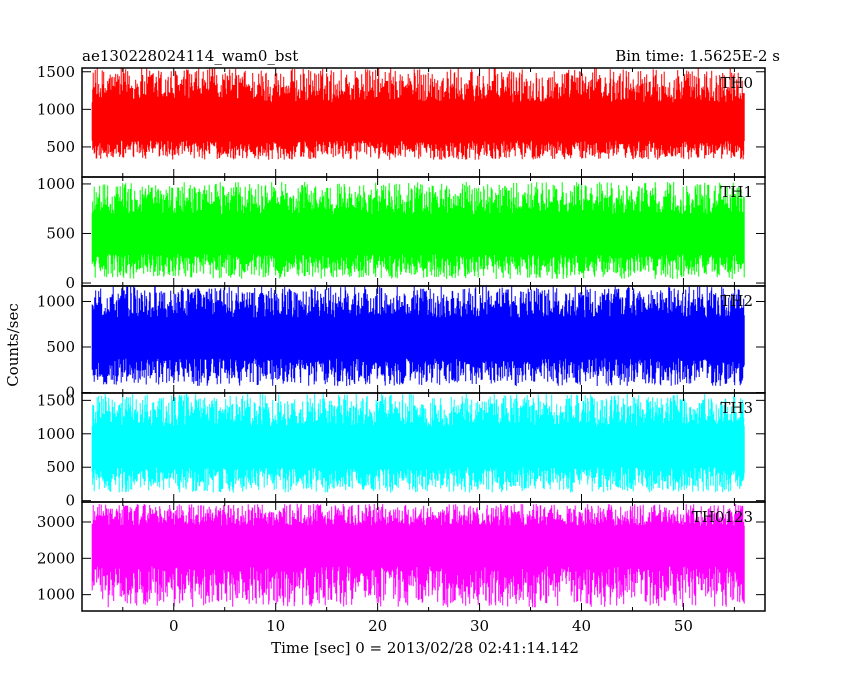 This screenshot has height=680, width=850. I want to click on x-tick-label: 10, so click(275, 626).